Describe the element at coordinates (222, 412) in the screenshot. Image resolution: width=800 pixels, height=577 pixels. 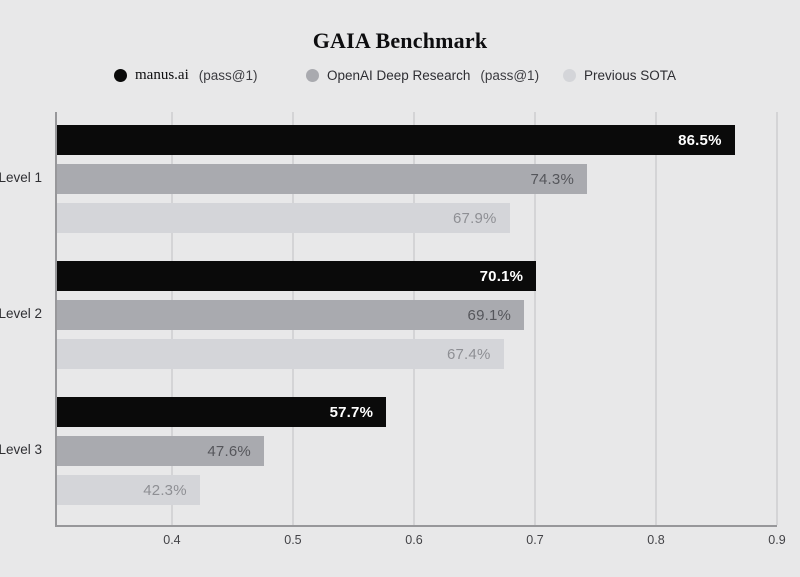
I see `bar-manus: 57.7%` at that location.